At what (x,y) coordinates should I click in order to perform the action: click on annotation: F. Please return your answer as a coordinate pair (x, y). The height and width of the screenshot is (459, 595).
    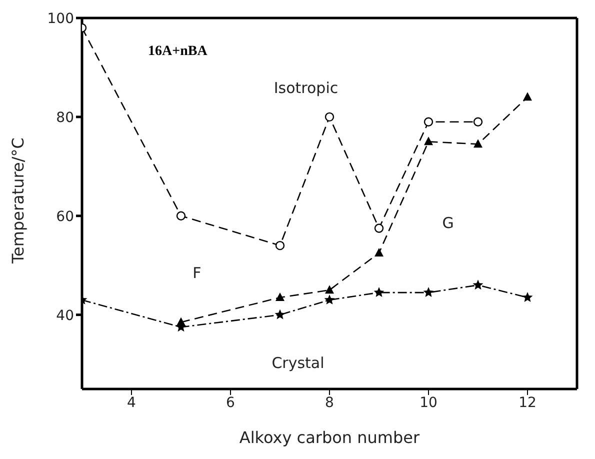
    Looking at the image, I should click on (197, 273).